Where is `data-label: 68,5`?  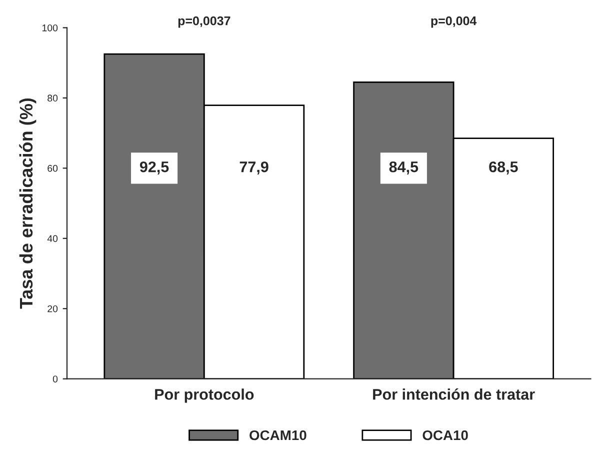 data-label: 68,5 is located at coordinates (503, 167).